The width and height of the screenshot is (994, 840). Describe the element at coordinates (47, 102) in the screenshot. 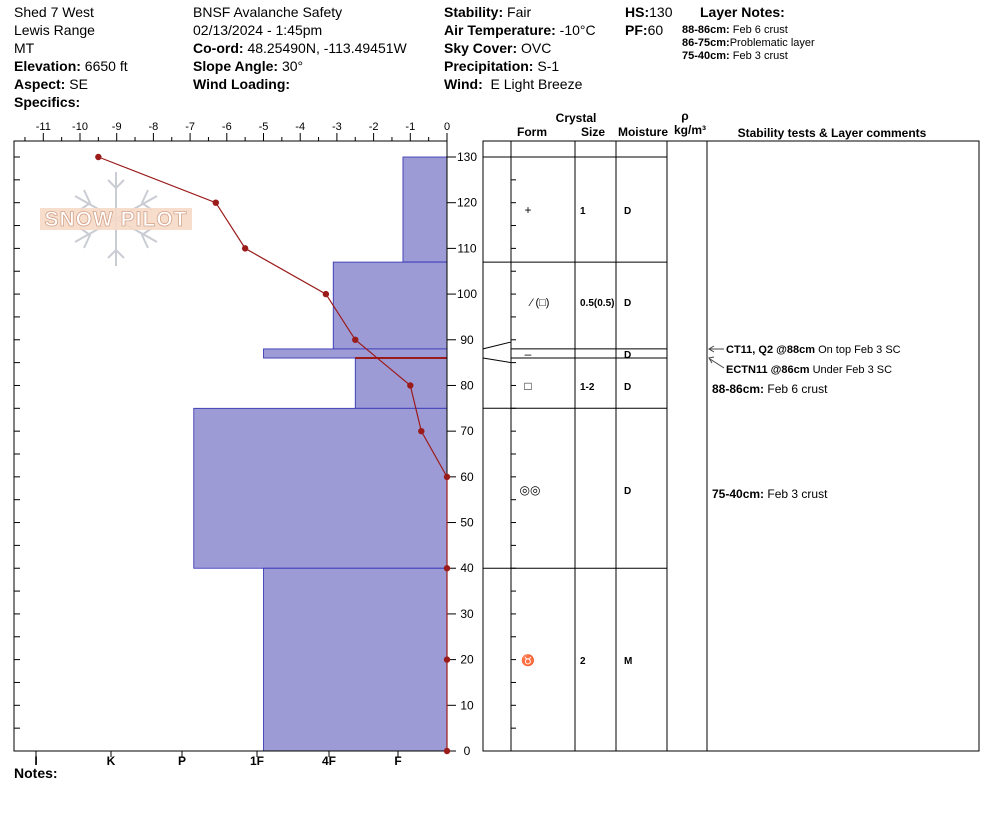

I see `specifics-row: Specifics:` at that location.